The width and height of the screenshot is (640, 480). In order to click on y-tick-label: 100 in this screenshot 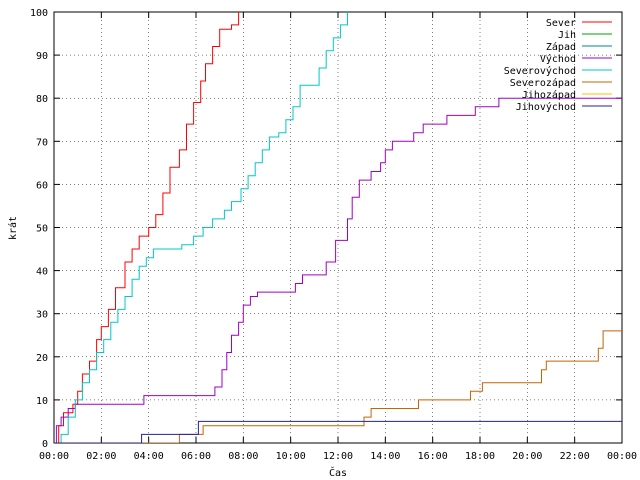, I will do `click(39, 13)`.